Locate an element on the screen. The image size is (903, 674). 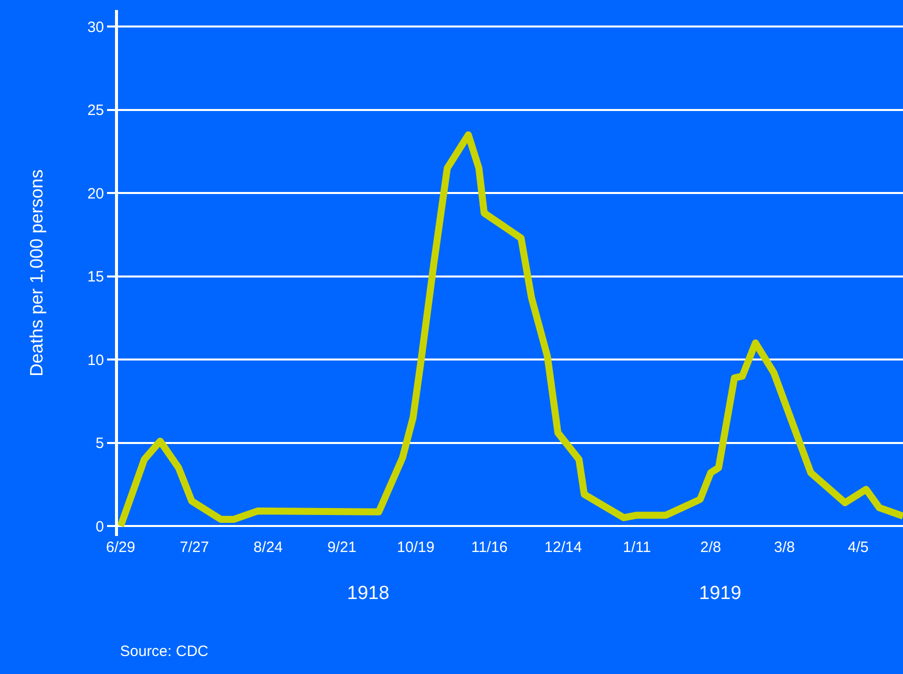
y-axis-title: Deaths per 1,000 persons is located at coordinates (36, 273).